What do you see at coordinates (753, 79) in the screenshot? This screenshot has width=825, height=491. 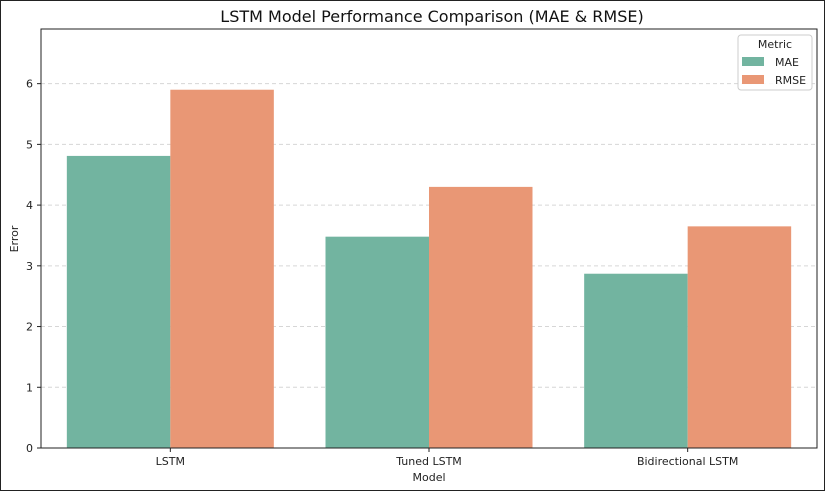 I see `legend-swatch-rmse` at bounding box center [753, 79].